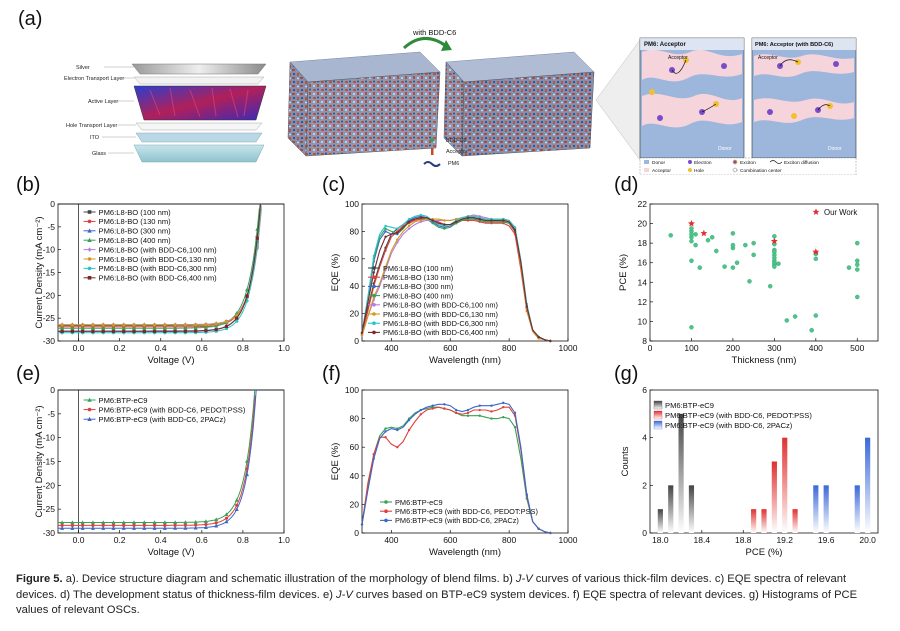 The width and height of the screenshot is (900, 631). Describe the element at coordinates (764, 360) in the screenshot. I see `x-axis-label: Thickness (nm)` at that location.